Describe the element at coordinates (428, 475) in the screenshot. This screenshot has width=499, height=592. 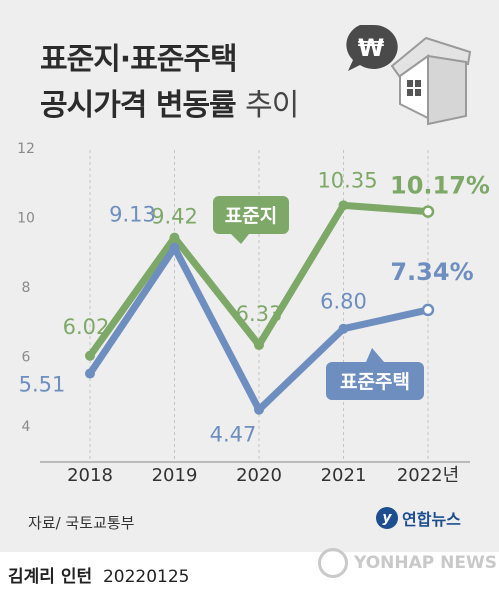
I see `x-tick-label: 2022년` at that location.